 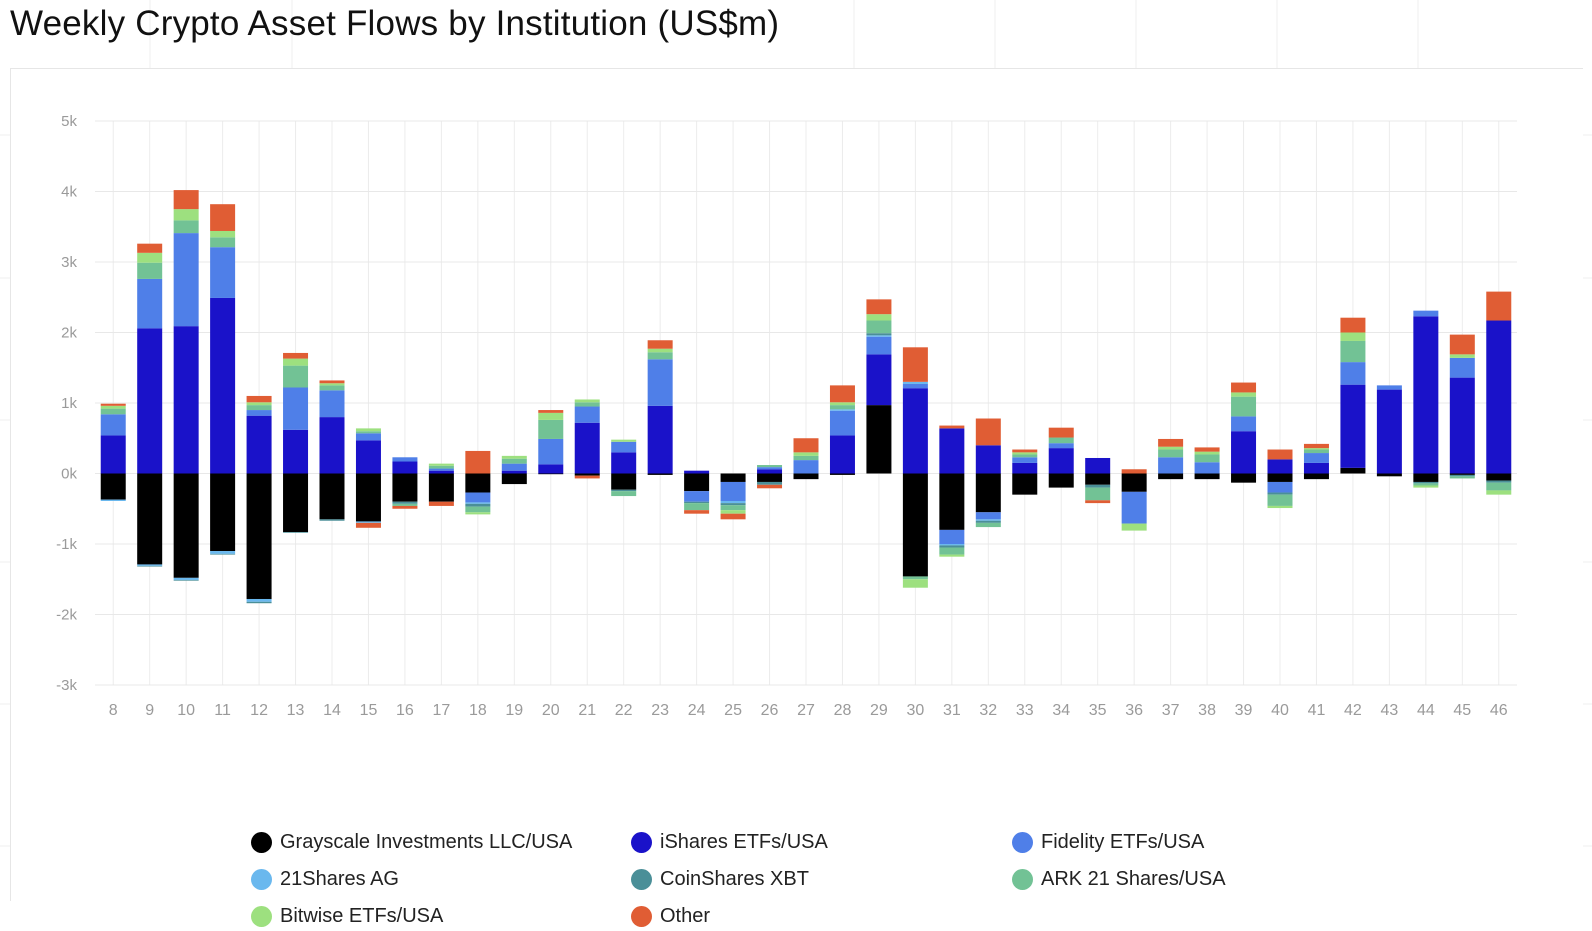 I want to click on x-tick-label: 34, so click(x=1061, y=710).